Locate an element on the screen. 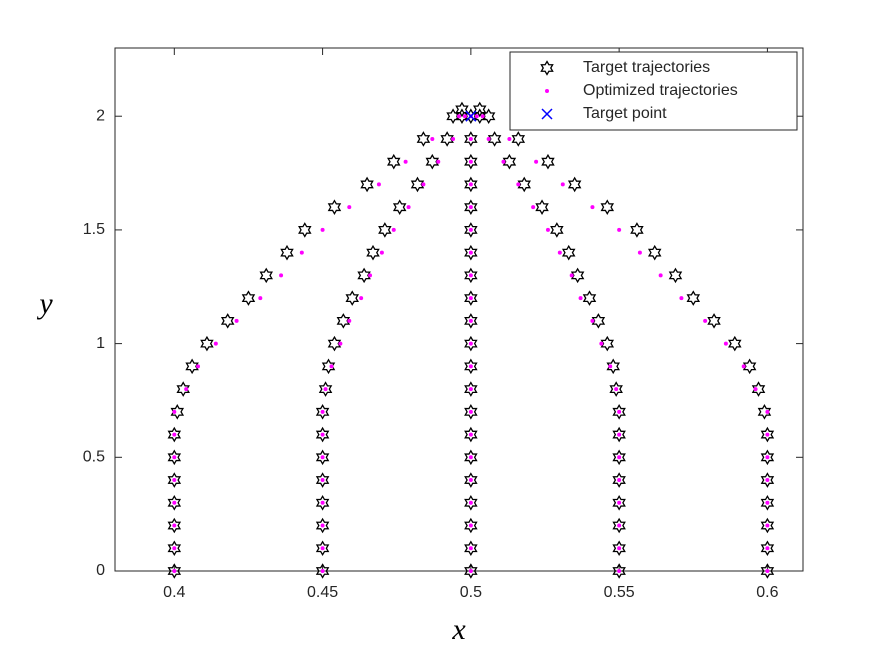 The image size is (888, 659). x-tick-label: 0.45 is located at coordinates (322, 592).